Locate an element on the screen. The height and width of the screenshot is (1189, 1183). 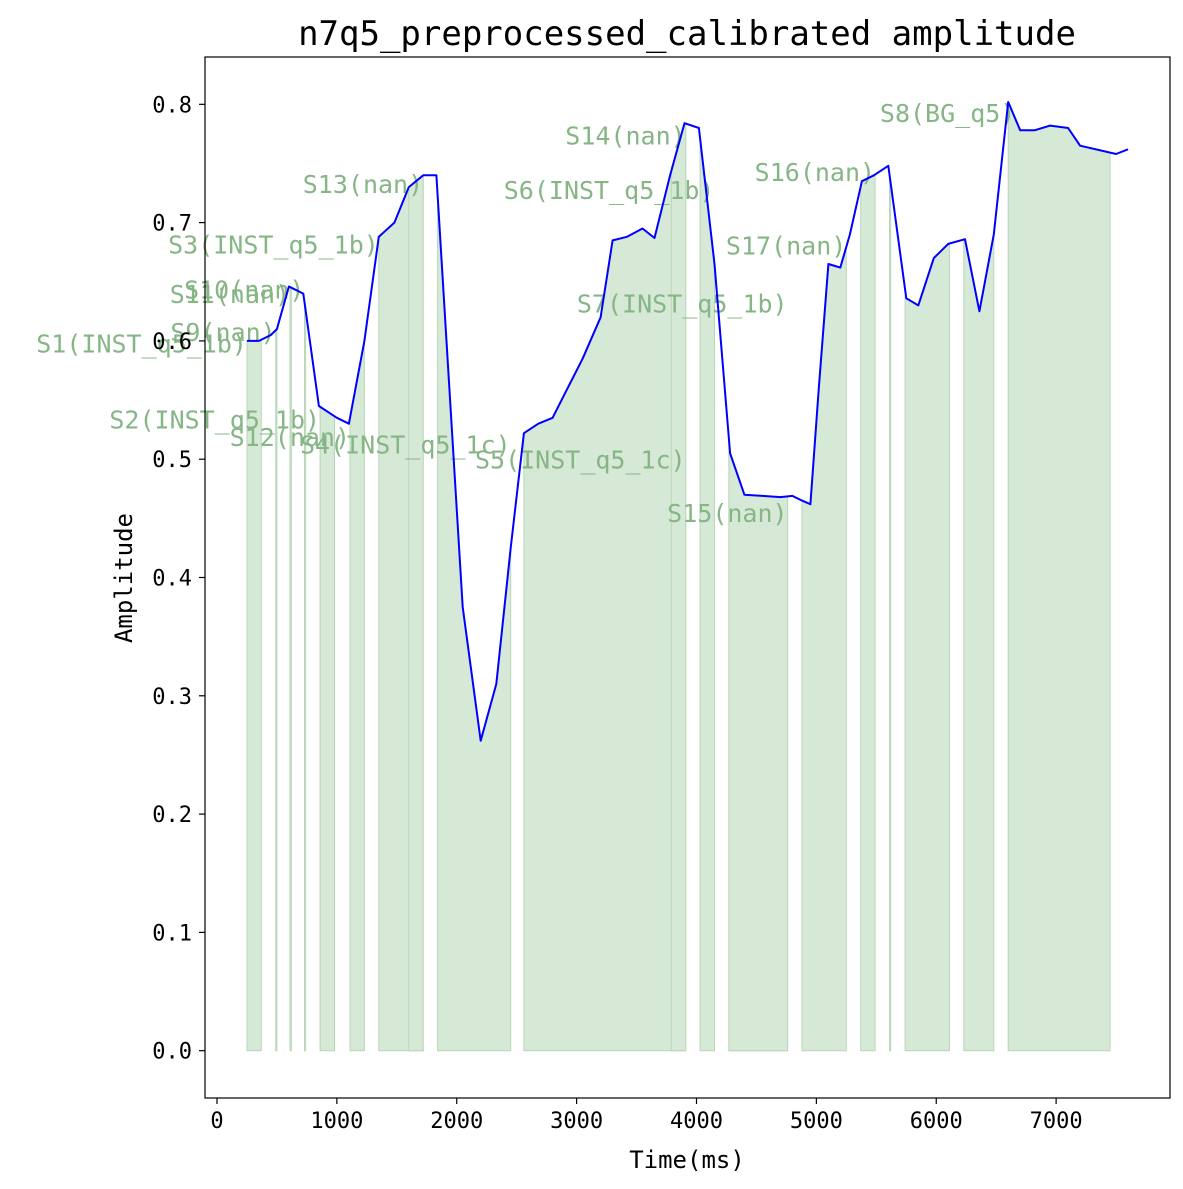
x-tick-label: 6000 is located at coordinates (936, 1121).